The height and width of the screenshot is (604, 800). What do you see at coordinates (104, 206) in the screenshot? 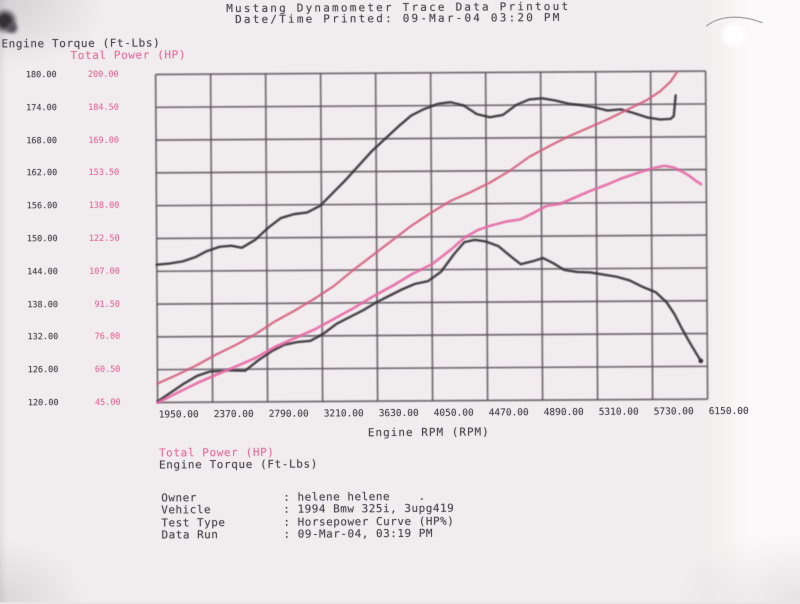
I see `power-tick-label: 138.00` at bounding box center [104, 206].